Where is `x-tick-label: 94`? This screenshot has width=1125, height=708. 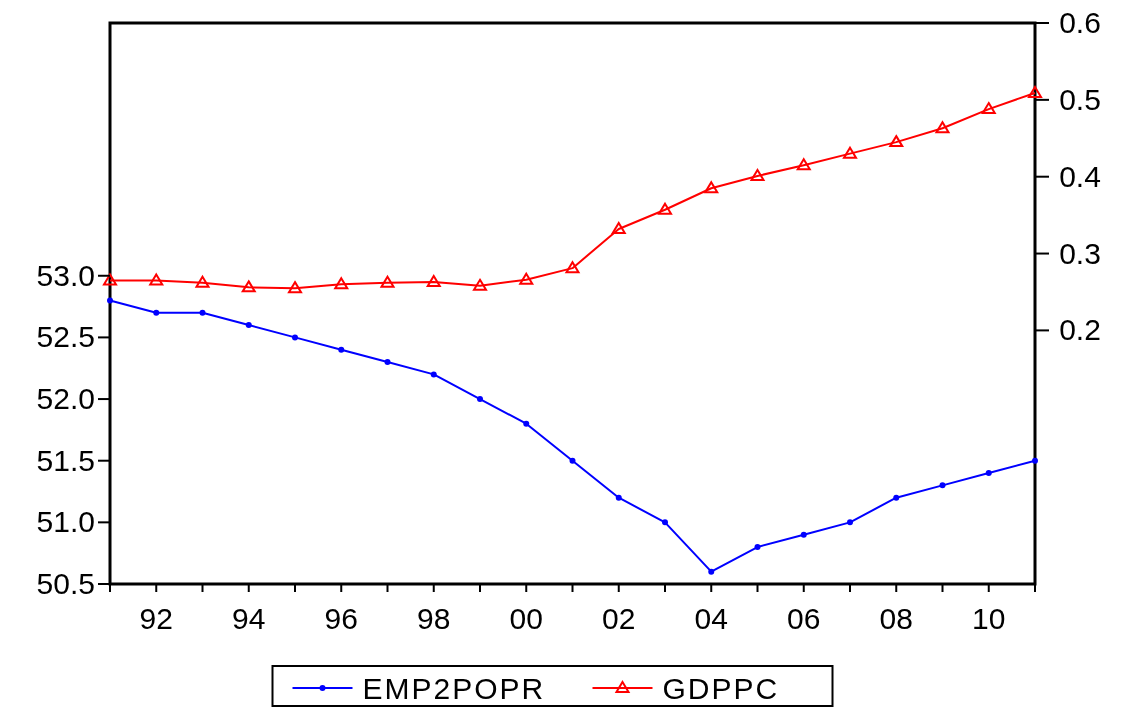
x-tick-label: 94 is located at coordinates (249, 618).